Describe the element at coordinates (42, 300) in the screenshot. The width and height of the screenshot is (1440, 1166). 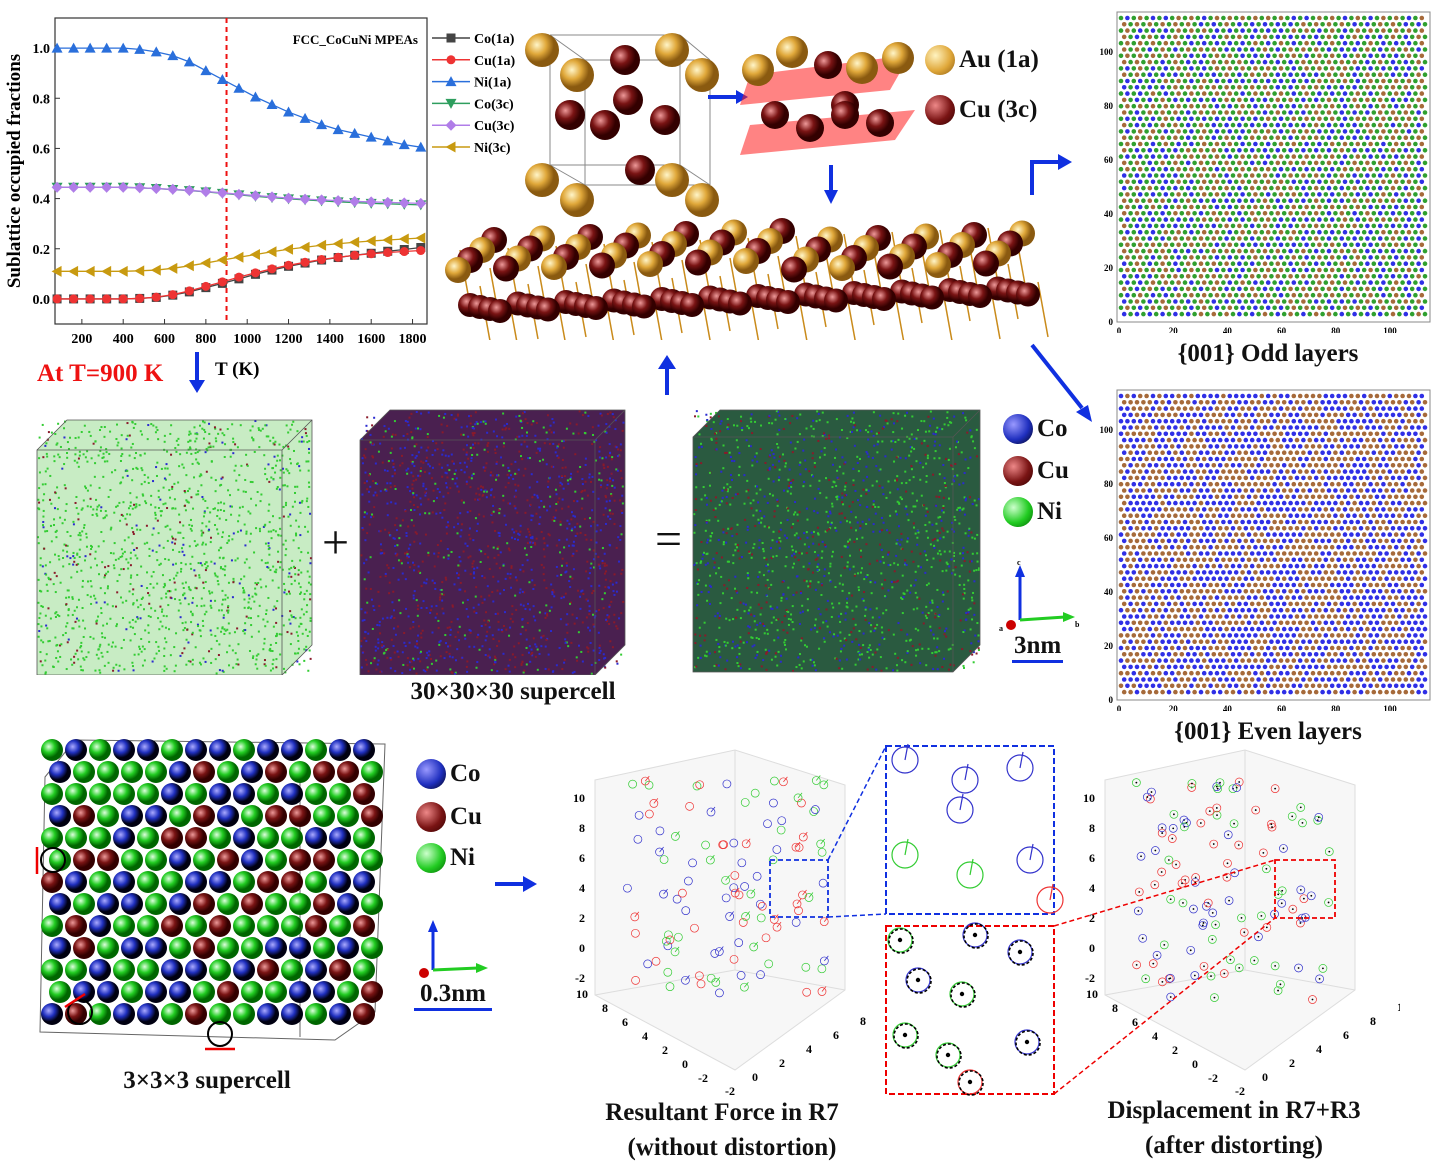
I see `y-tick-label: 0.0` at that location.